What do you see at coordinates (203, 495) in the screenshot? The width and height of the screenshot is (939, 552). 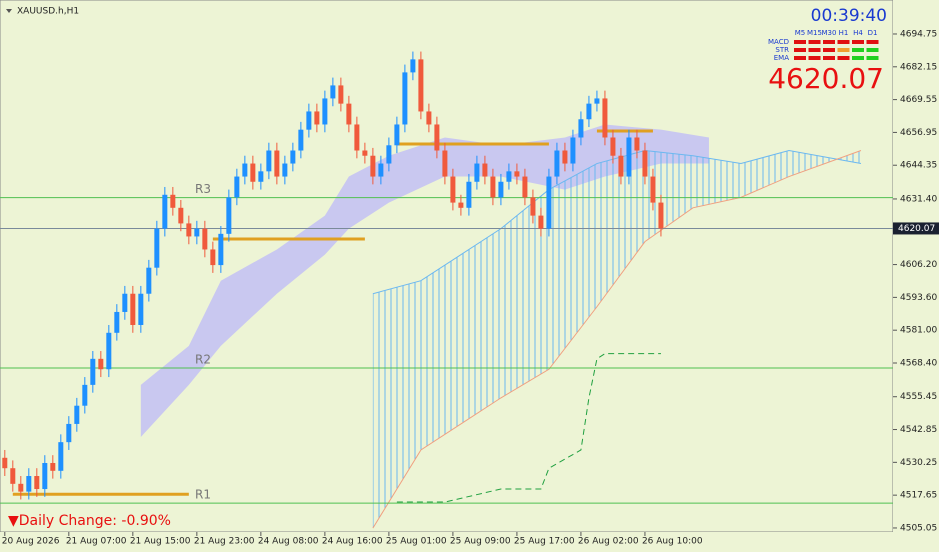 I see `level-label: R1` at bounding box center [203, 495].